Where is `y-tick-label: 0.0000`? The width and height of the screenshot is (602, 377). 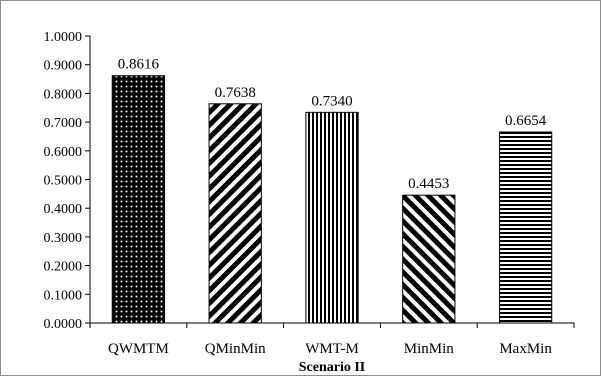 y-tick-label: 0.0000 is located at coordinates (63, 324).